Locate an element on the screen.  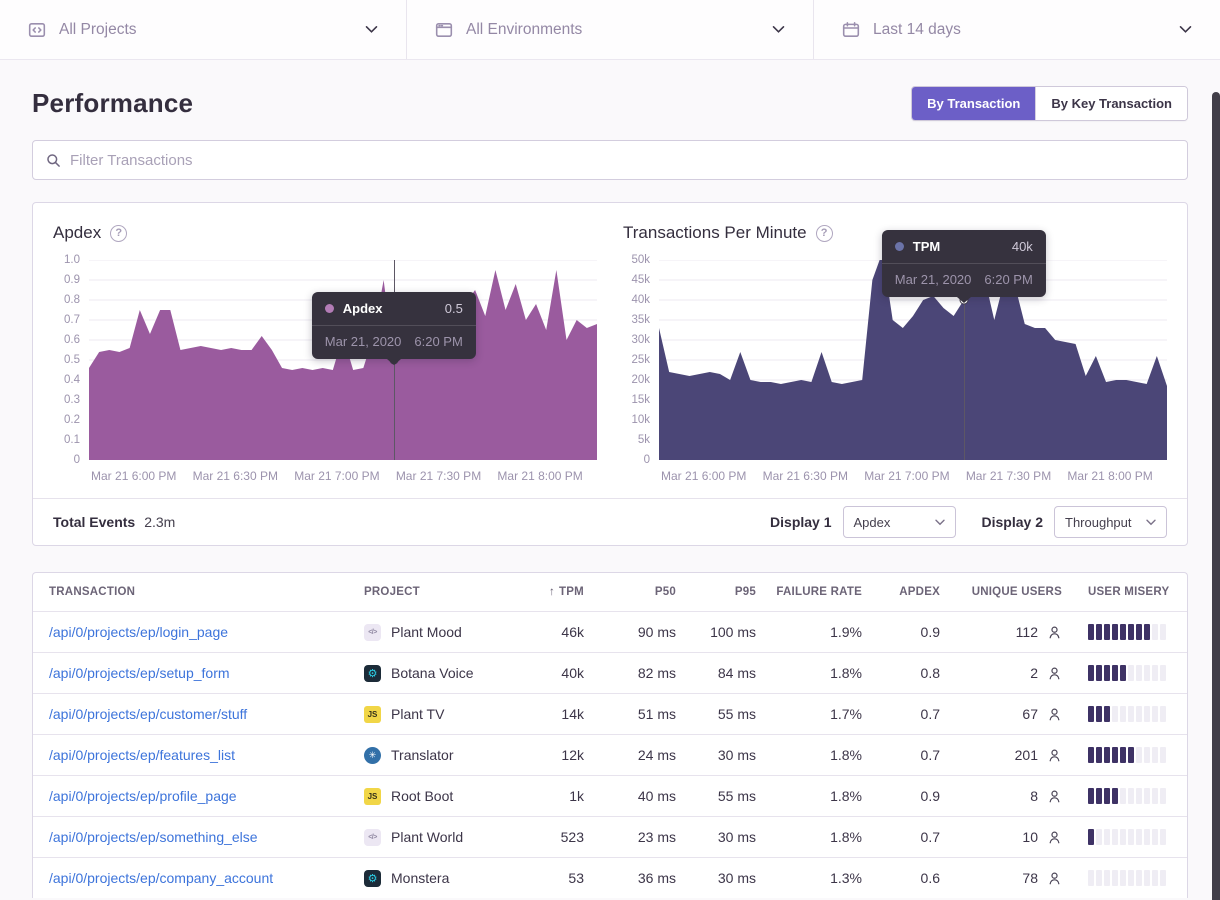
transaction-cell: /api/0/projects/ep/profile_page is located at coordinates (206, 796).